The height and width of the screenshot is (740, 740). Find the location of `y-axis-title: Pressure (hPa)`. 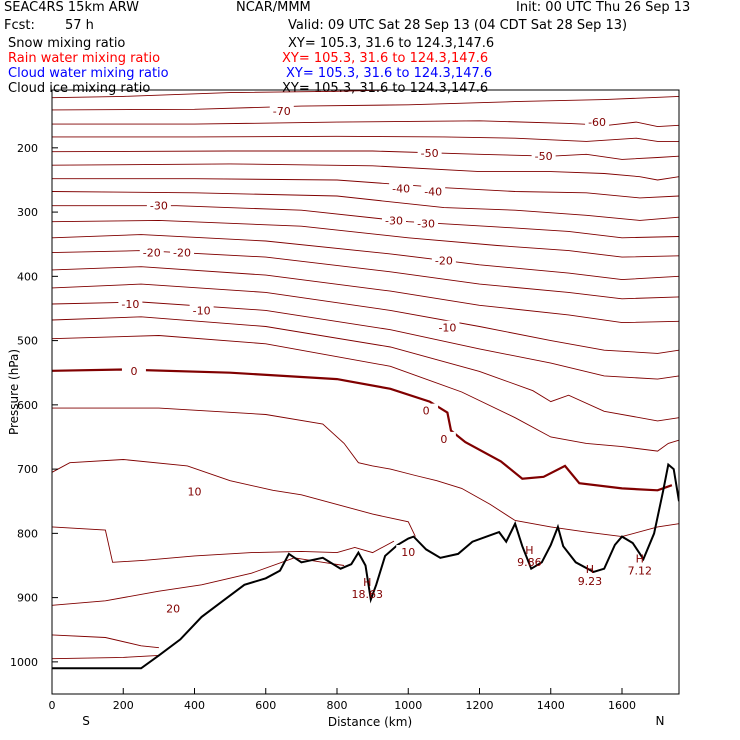

y-axis-title: Pressure (hPa) is located at coordinates (14, 392).